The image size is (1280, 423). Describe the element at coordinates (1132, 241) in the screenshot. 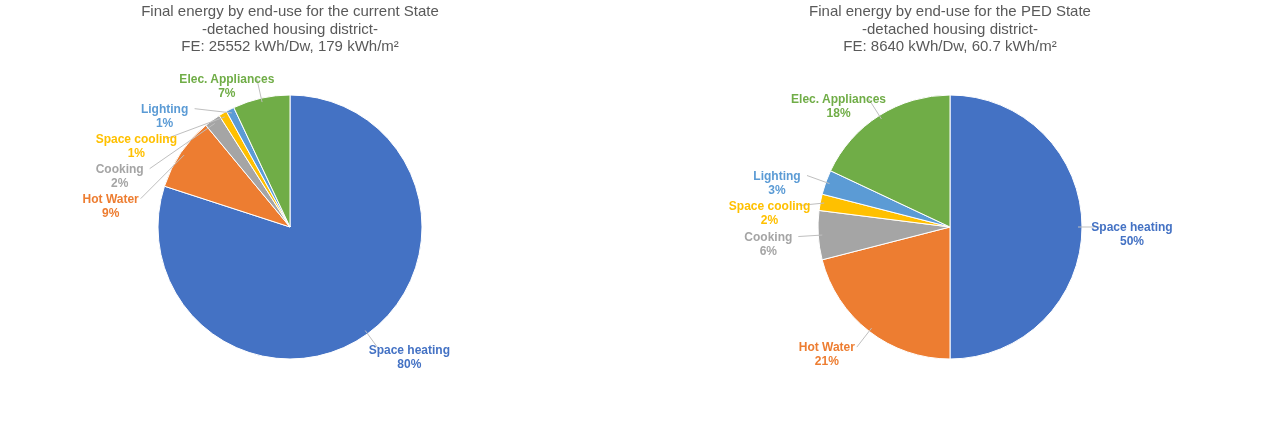

I see `data-label: 50%` at that location.